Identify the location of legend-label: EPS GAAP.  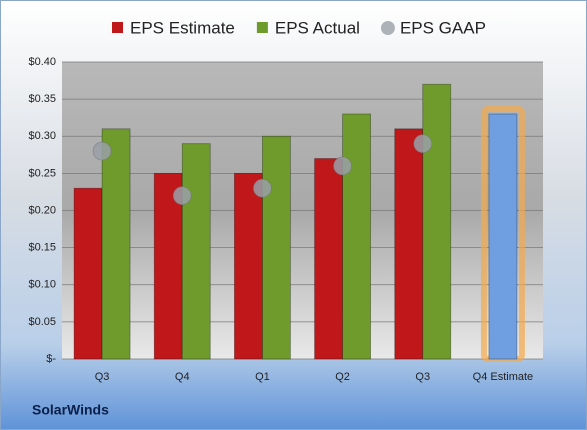
(443, 27).